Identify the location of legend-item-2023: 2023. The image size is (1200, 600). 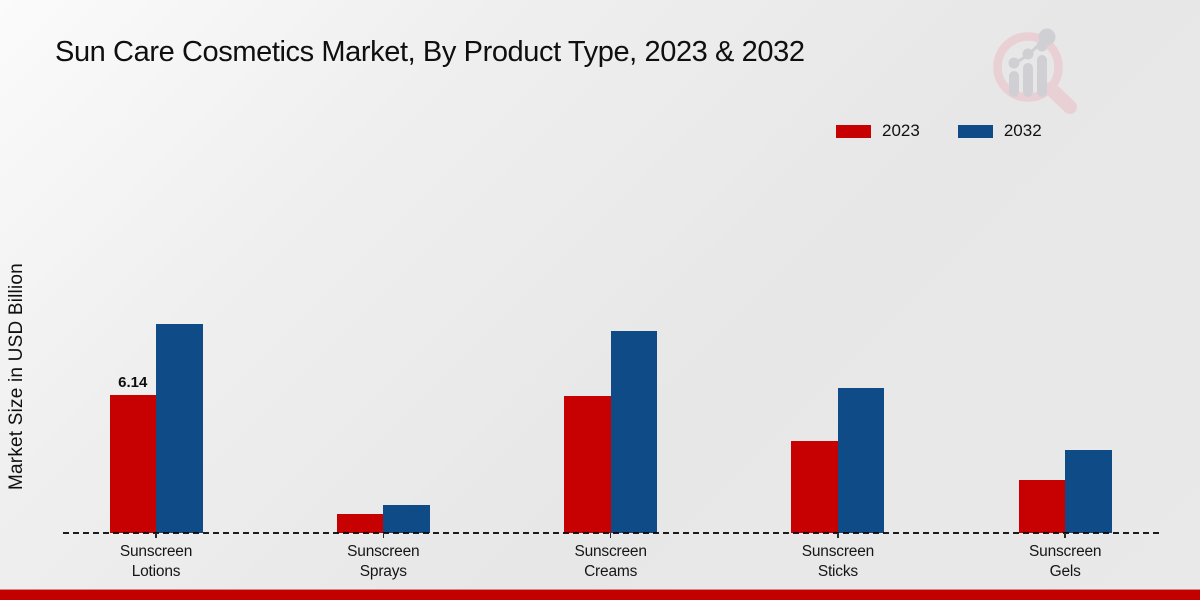
(878, 131).